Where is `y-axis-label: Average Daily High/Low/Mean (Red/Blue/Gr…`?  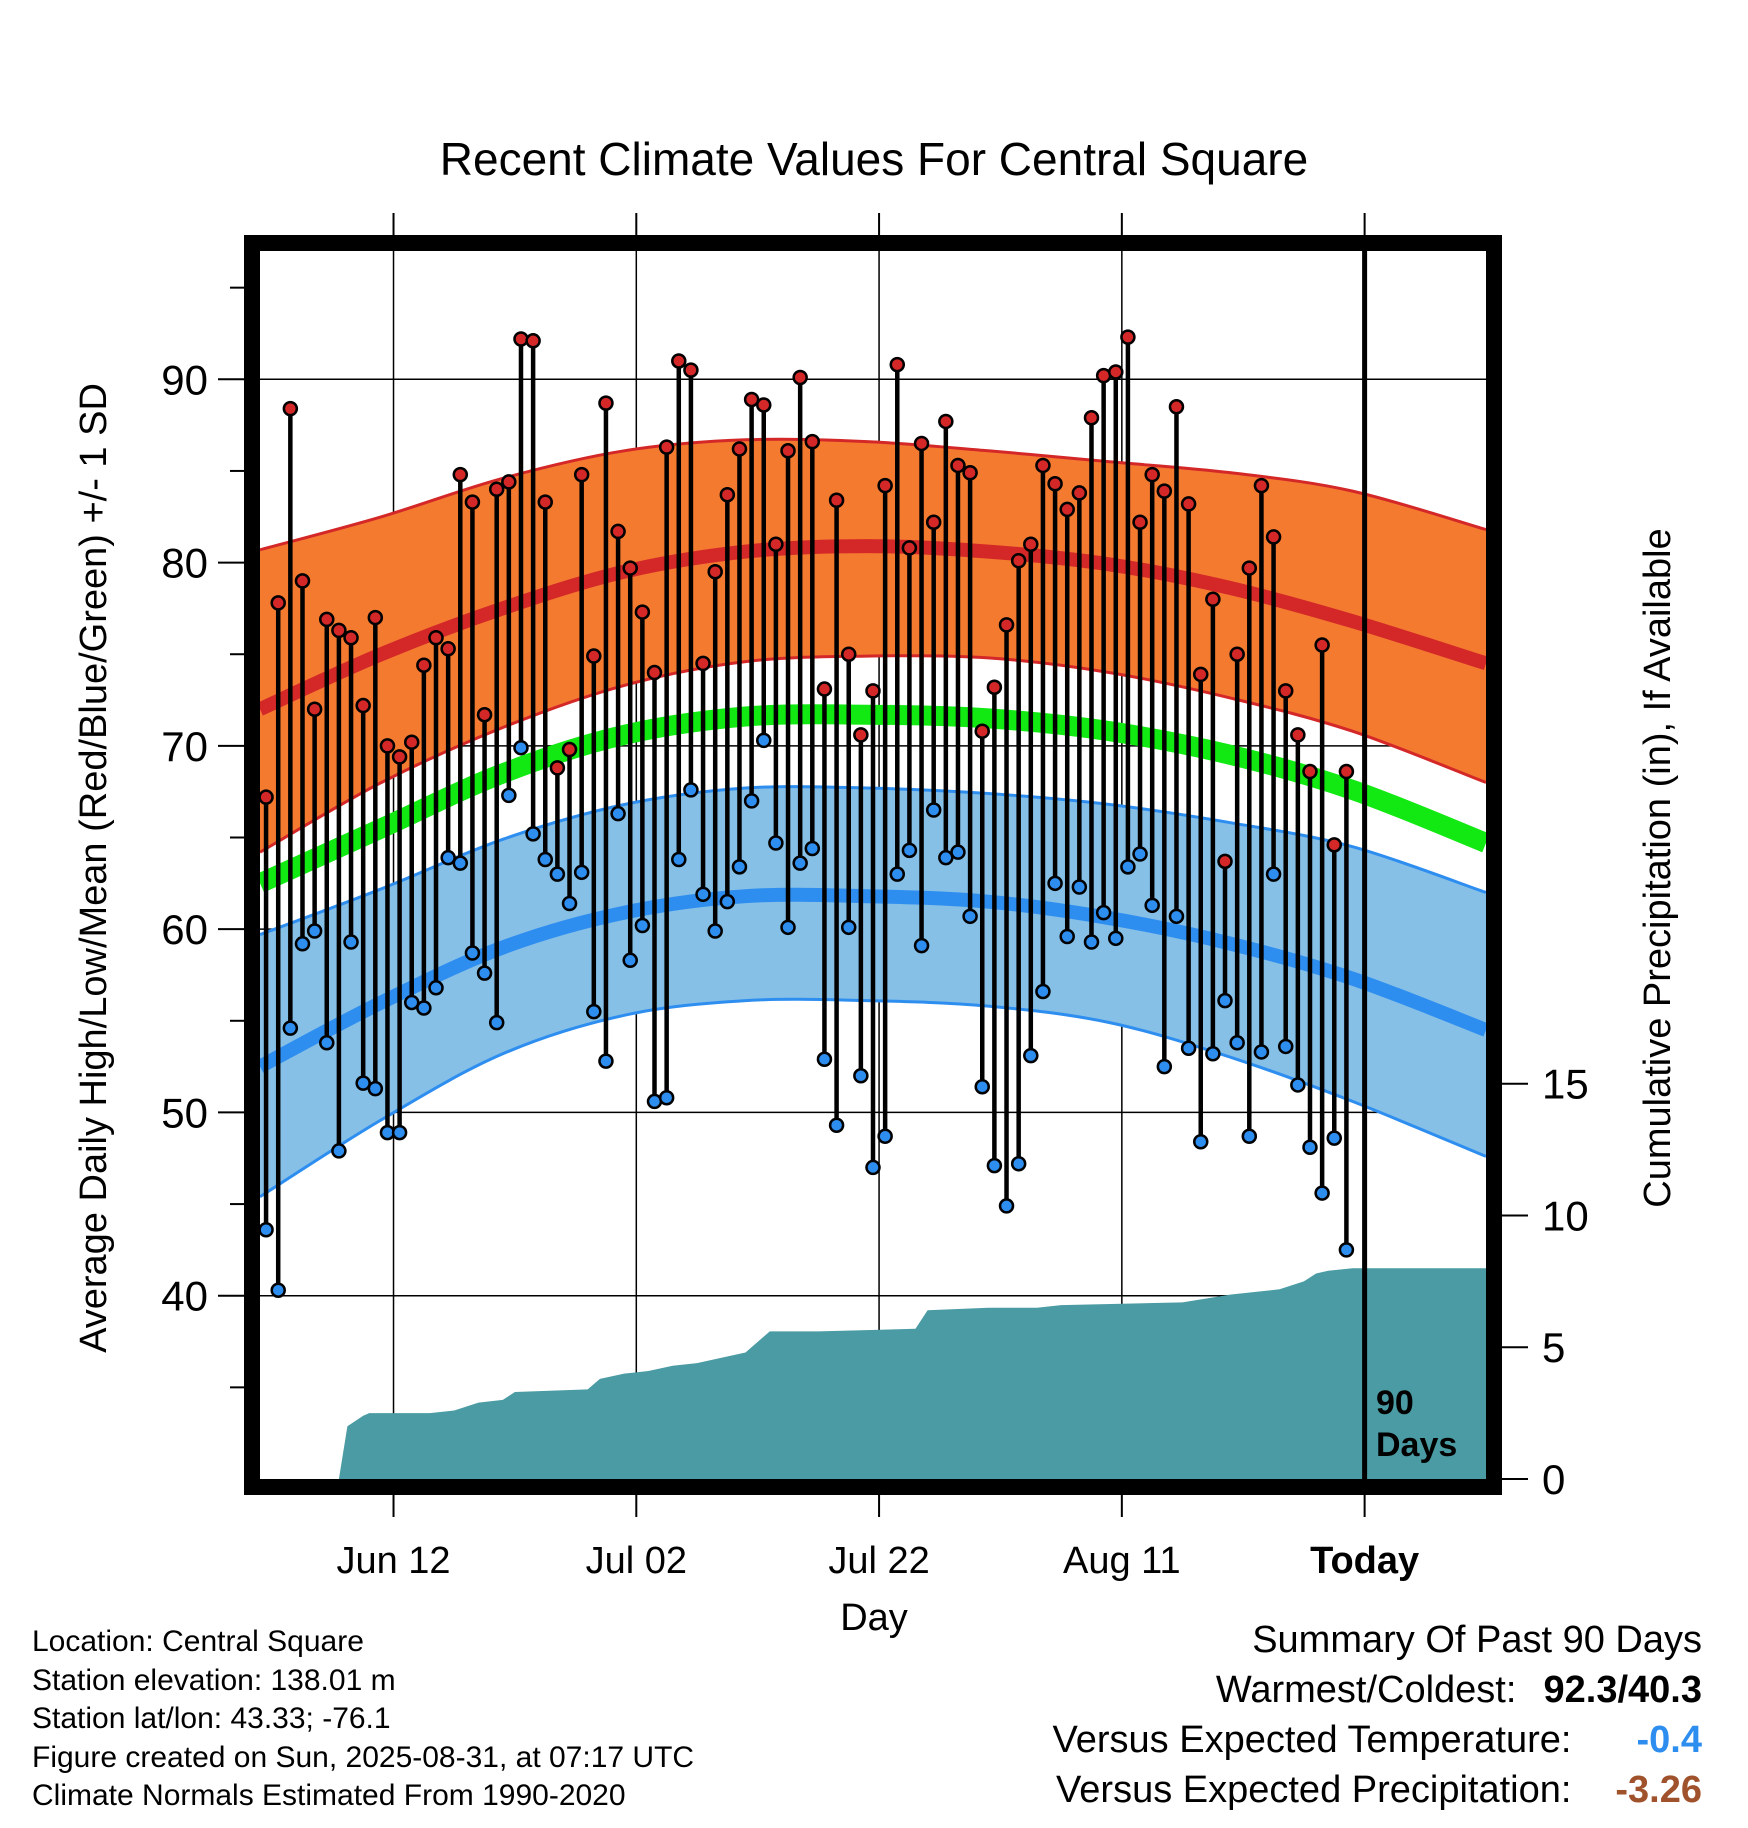
y-axis-label: Average Daily High/Low/Mean (Red/Blue/Gr… is located at coordinates (94, 868).